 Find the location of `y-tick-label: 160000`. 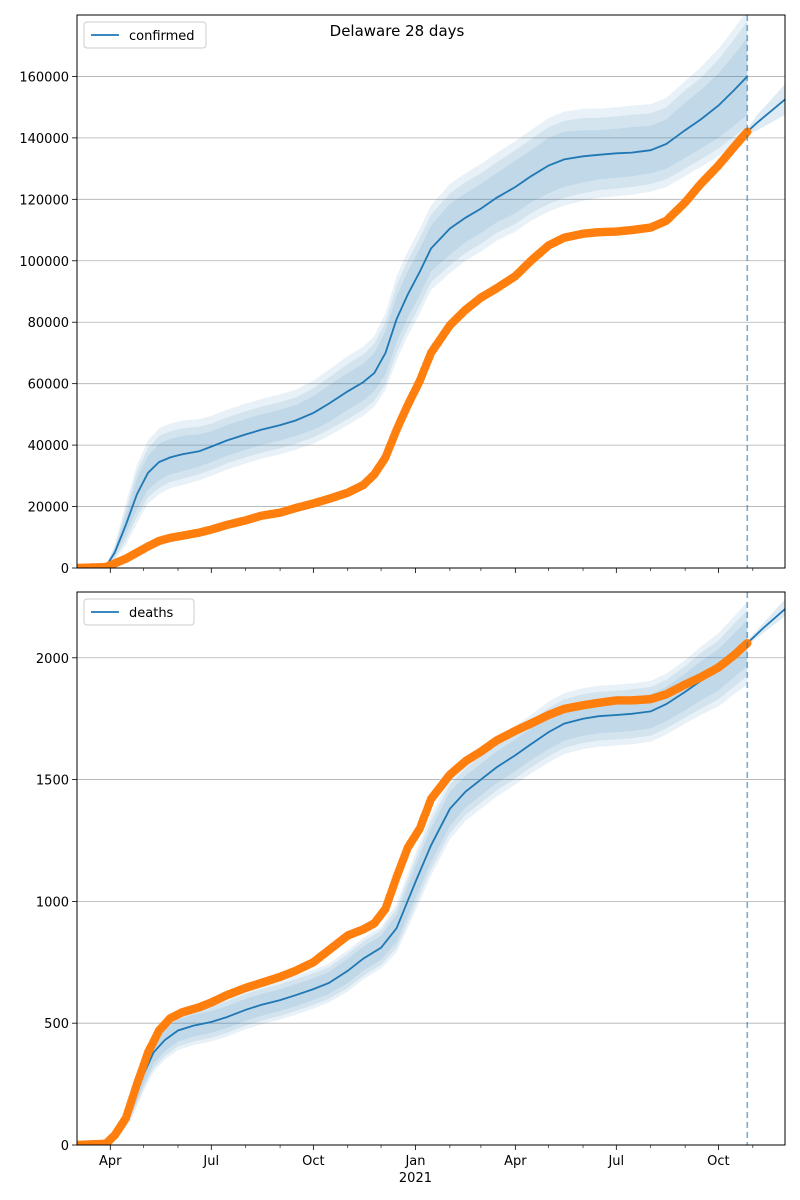

y-tick-label: 160000 is located at coordinates (44, 77).